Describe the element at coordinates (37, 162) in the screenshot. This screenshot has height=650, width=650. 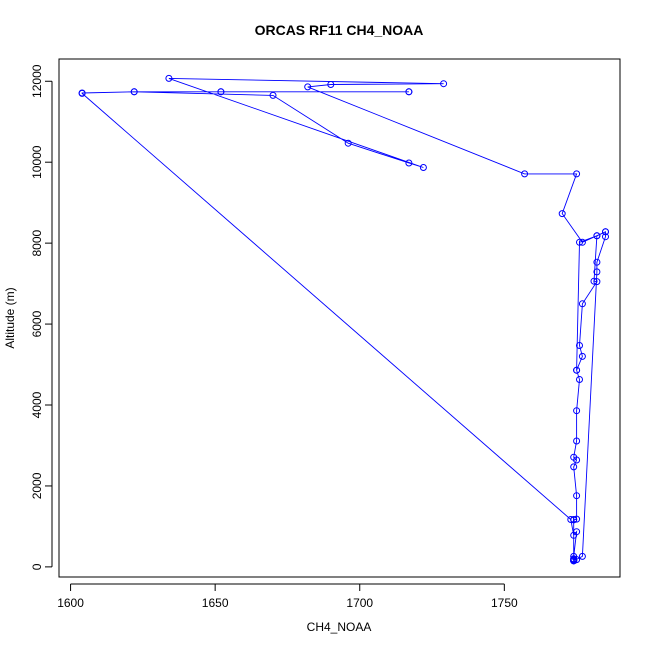
I see `y-tick-label: 10000` at that location.